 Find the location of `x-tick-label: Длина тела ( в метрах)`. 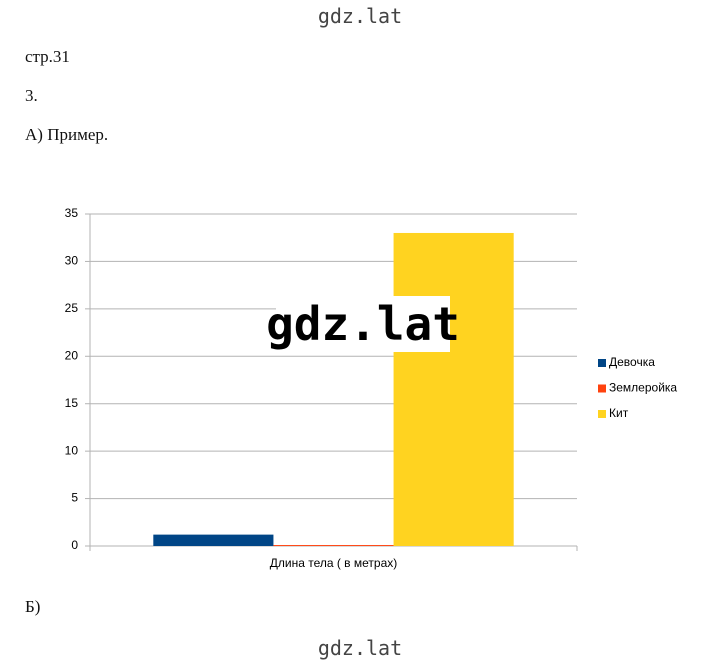

x-tick-label: Длина тела ( в метрах) is located at coordinates (334, 563).